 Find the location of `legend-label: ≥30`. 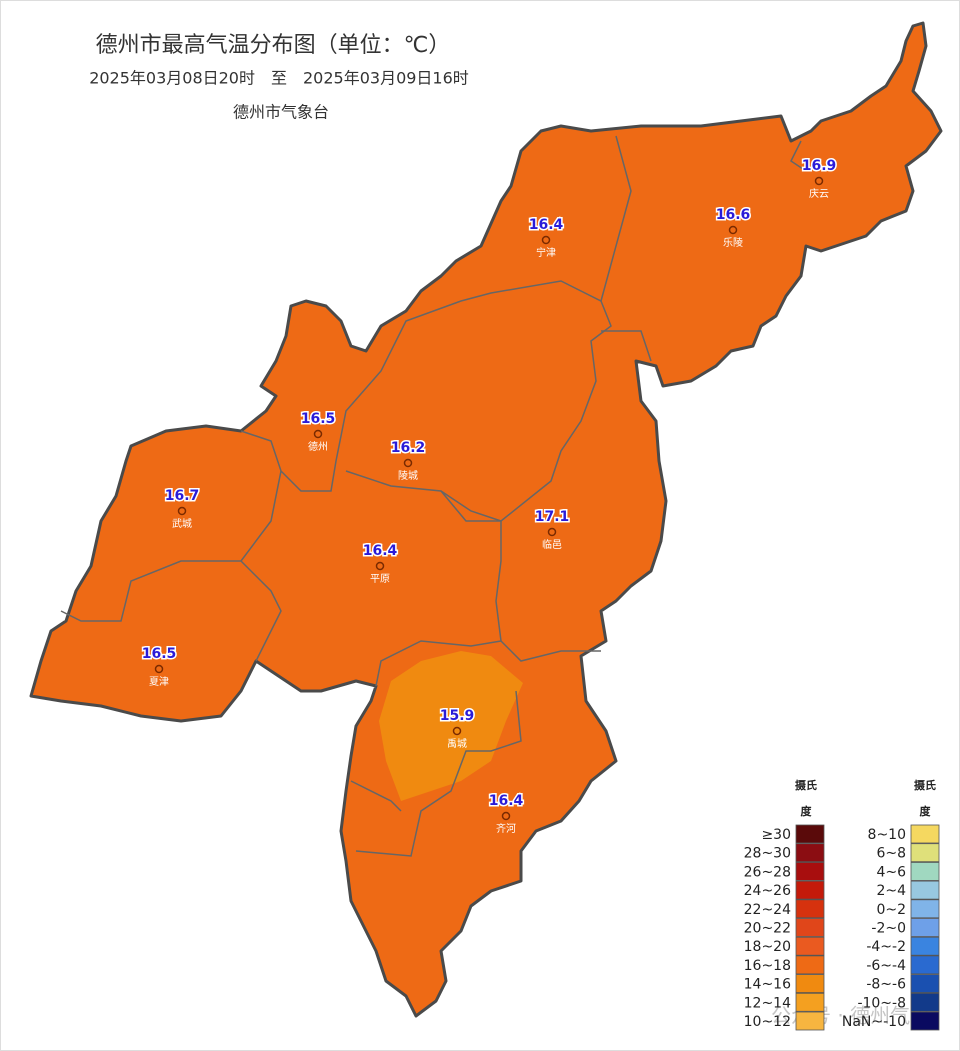

legend-label: ≥30 is located at coordinates (776, 835).